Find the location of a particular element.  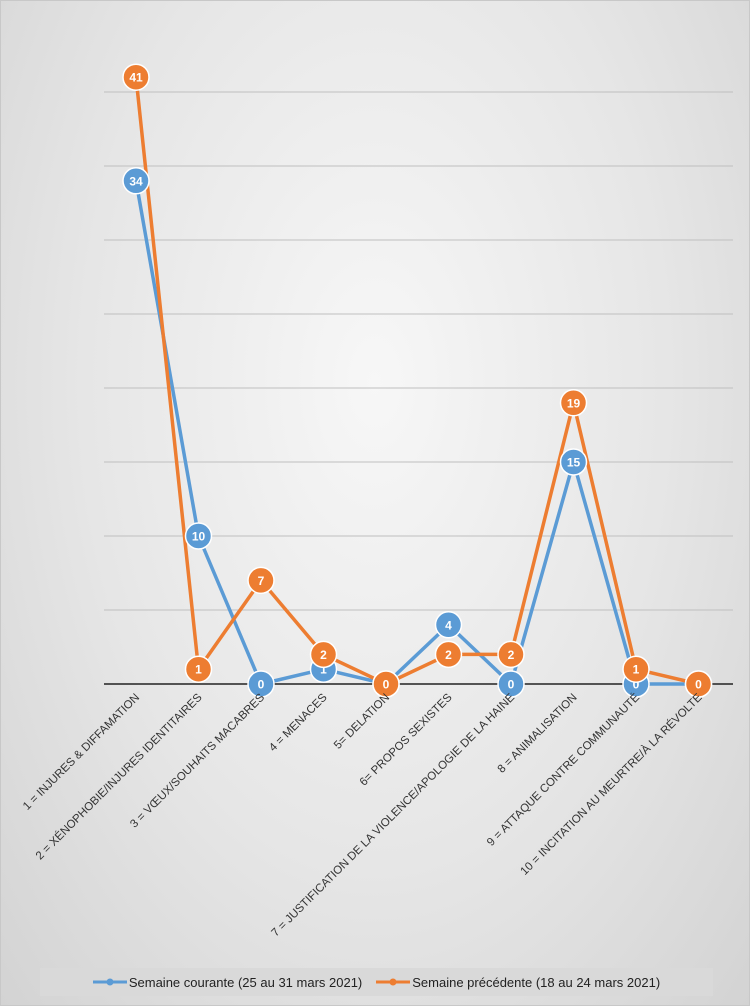

data-label: 7 is located at coordinates (261, 581).